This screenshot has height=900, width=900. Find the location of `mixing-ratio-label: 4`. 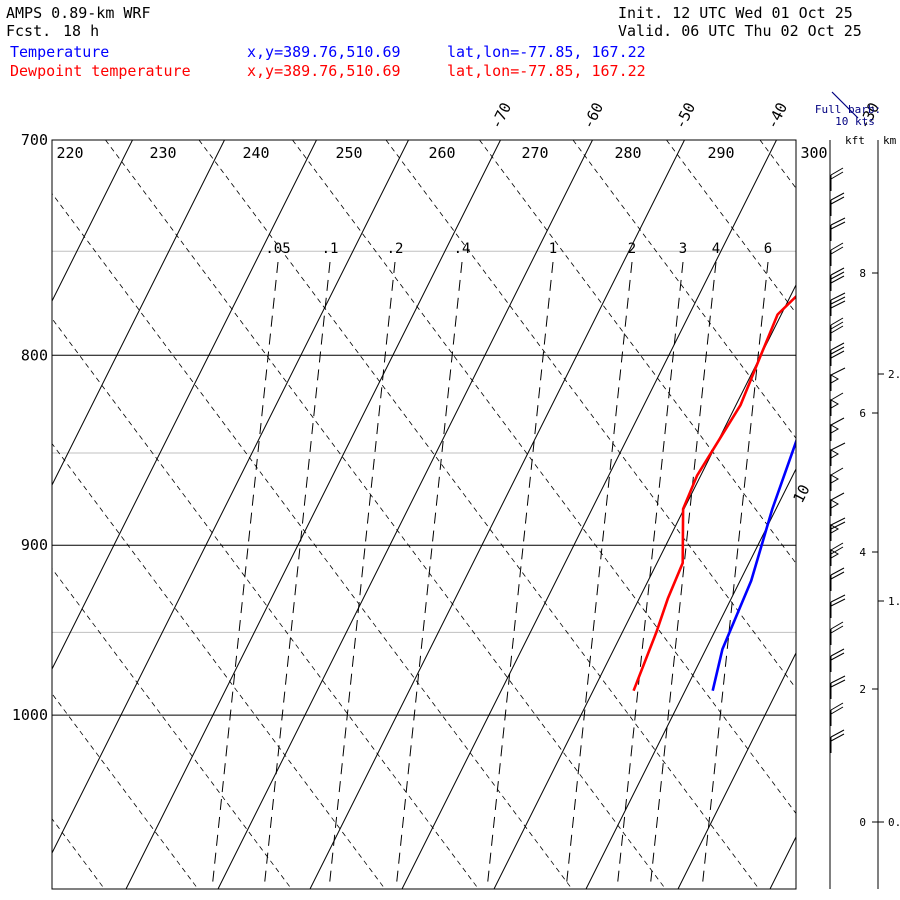

mixing-ratio-label: 4 is located at coordinates (716, 249).